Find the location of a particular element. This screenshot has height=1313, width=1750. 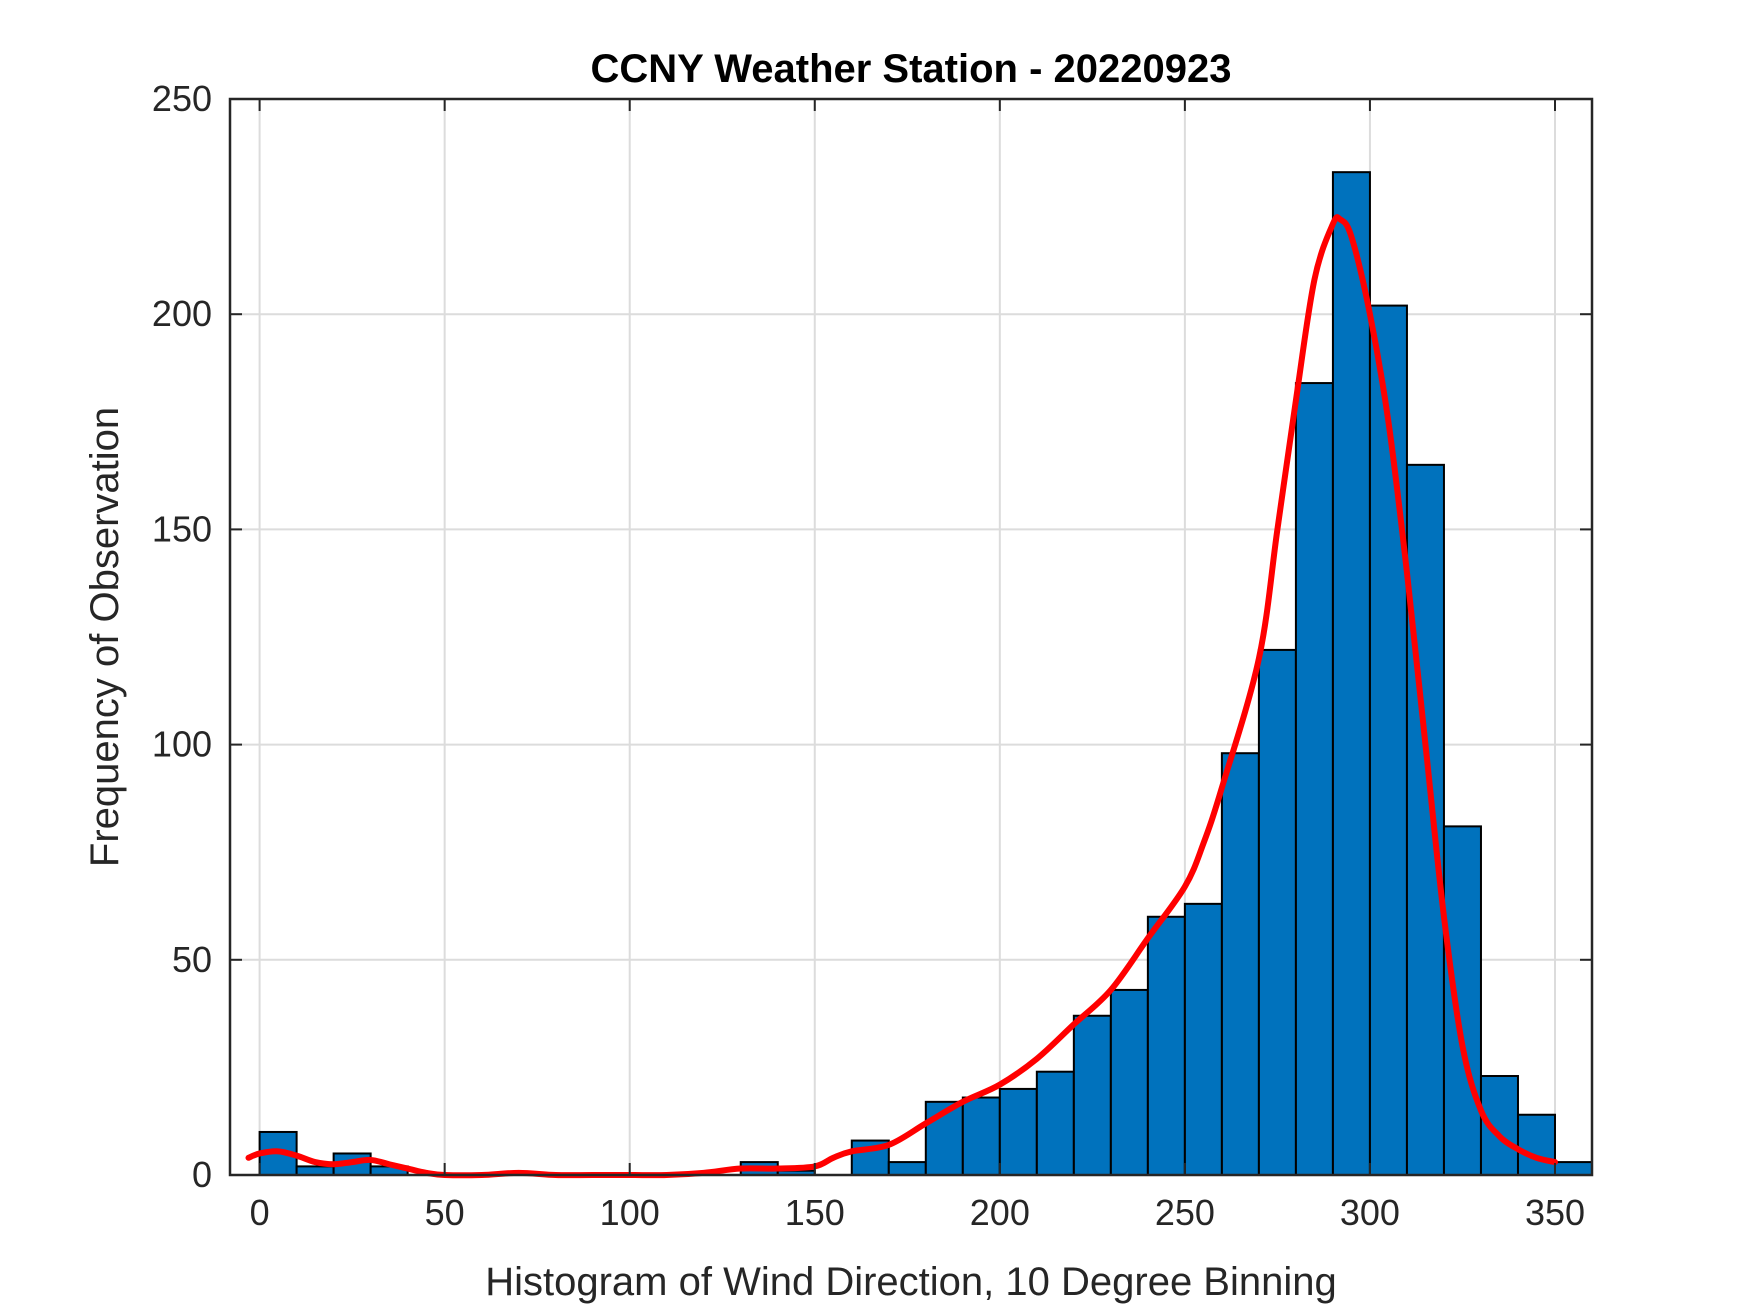

x-tick-label-2: 100 is located at coordinates (630, 1212).